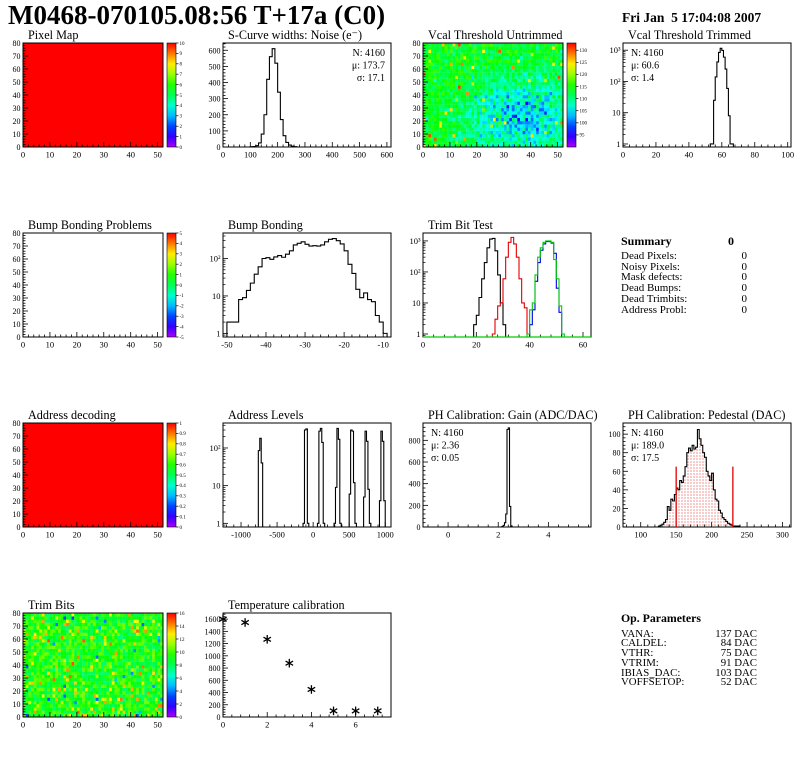 The height and width of the screenshot is (772, 796). What do you see at coordinates (215, 693) in the screenshot?
I see `svg-text: 400` at bounding box center [215, 693].